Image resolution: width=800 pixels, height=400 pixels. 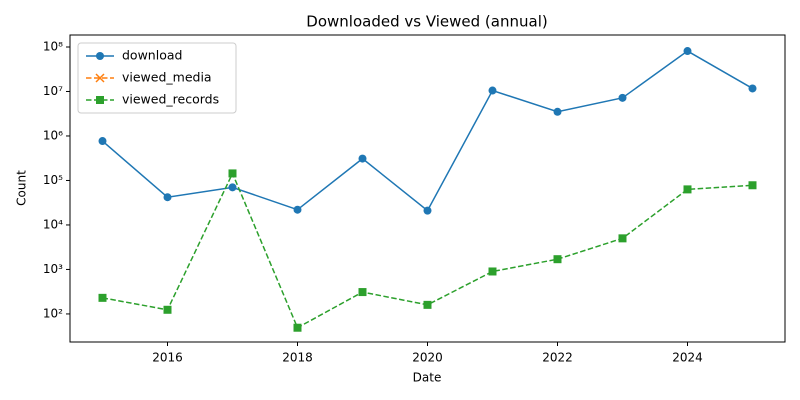 What do you see at coordinates (53, 269) in the screenshot?
I see `y-tick-label: 10³` at bounding box center [53, 269].